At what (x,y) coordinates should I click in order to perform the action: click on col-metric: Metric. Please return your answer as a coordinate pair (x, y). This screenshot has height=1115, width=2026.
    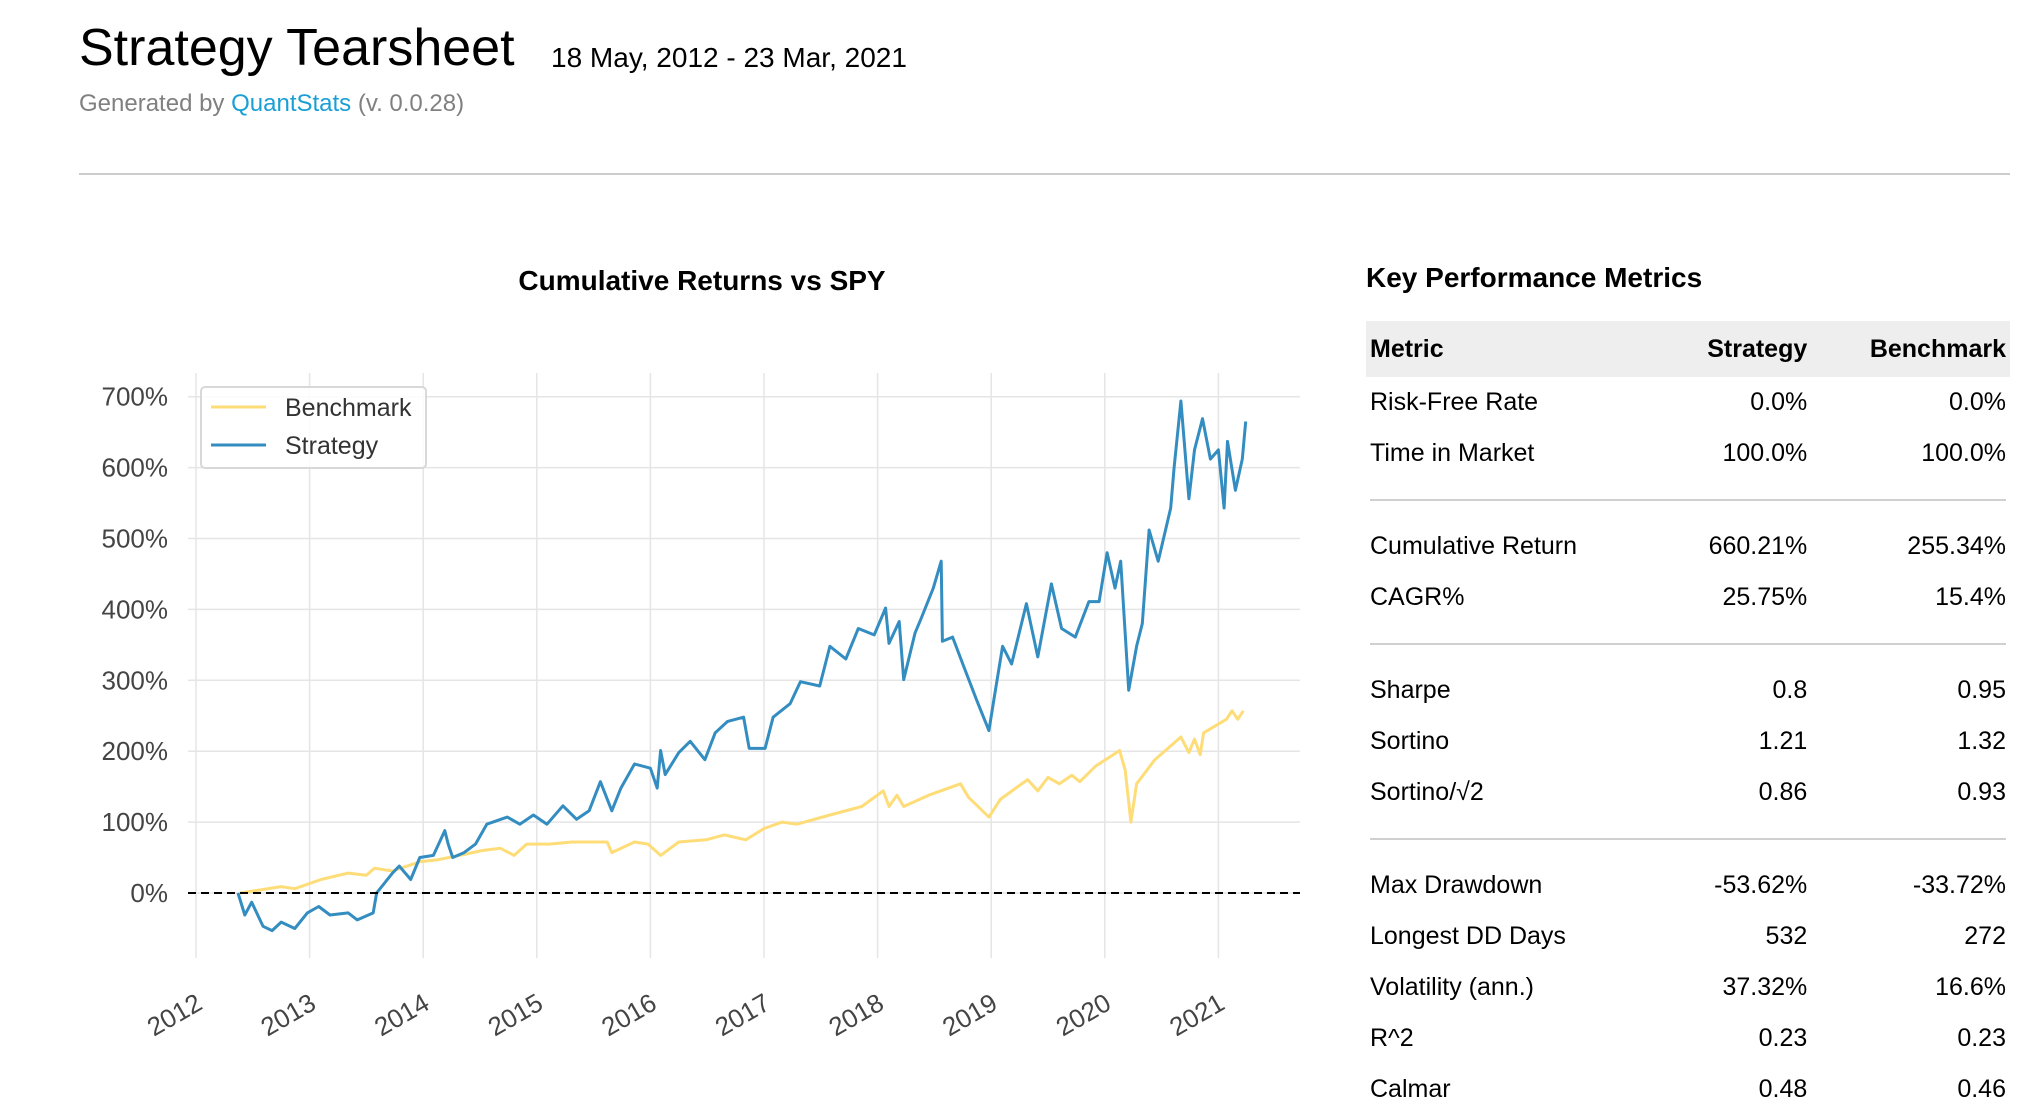
    Looking at the image, I should click on (1514, 349).